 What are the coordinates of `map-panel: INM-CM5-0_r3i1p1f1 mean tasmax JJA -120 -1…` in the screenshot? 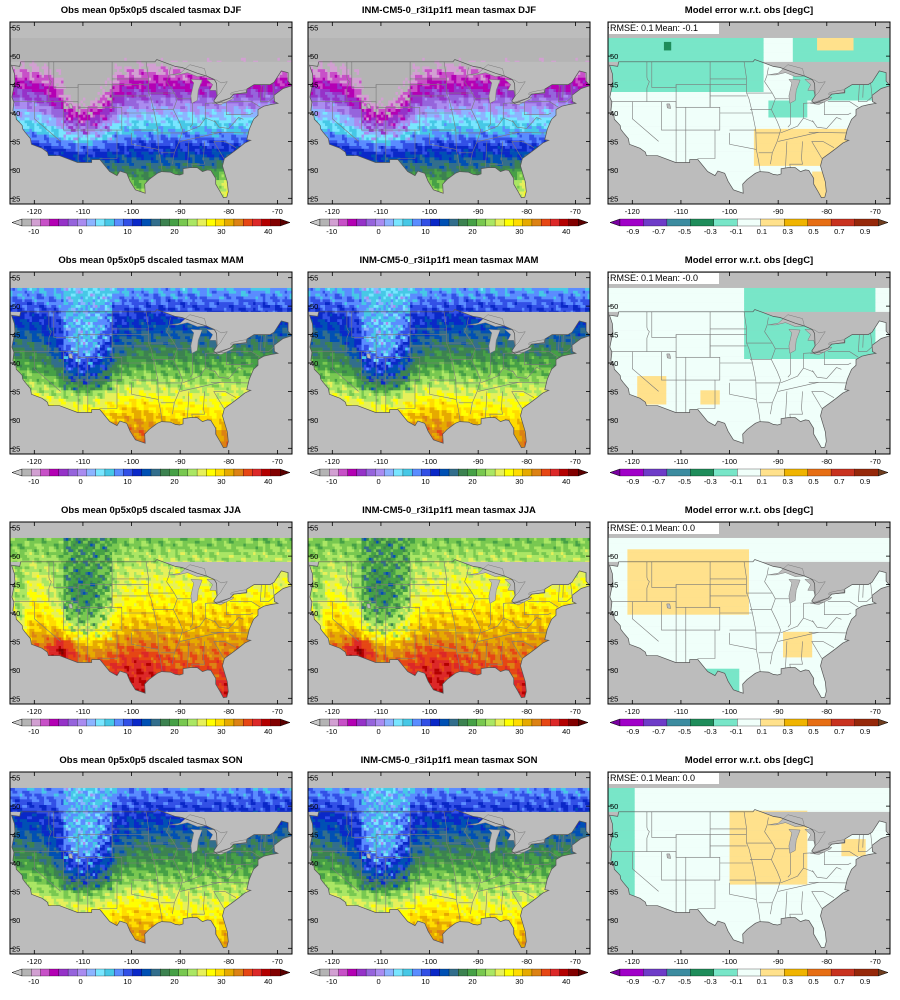 It's located at (449, 620).